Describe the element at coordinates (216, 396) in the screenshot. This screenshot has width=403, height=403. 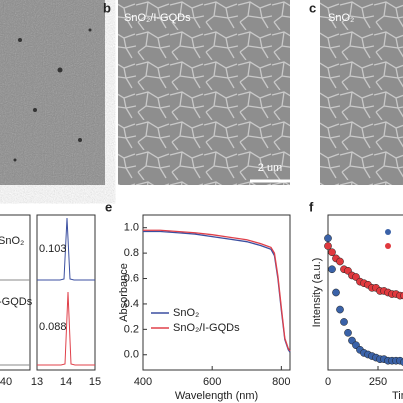
I see `x-axis-label: Wavelength (nm)` at that location.